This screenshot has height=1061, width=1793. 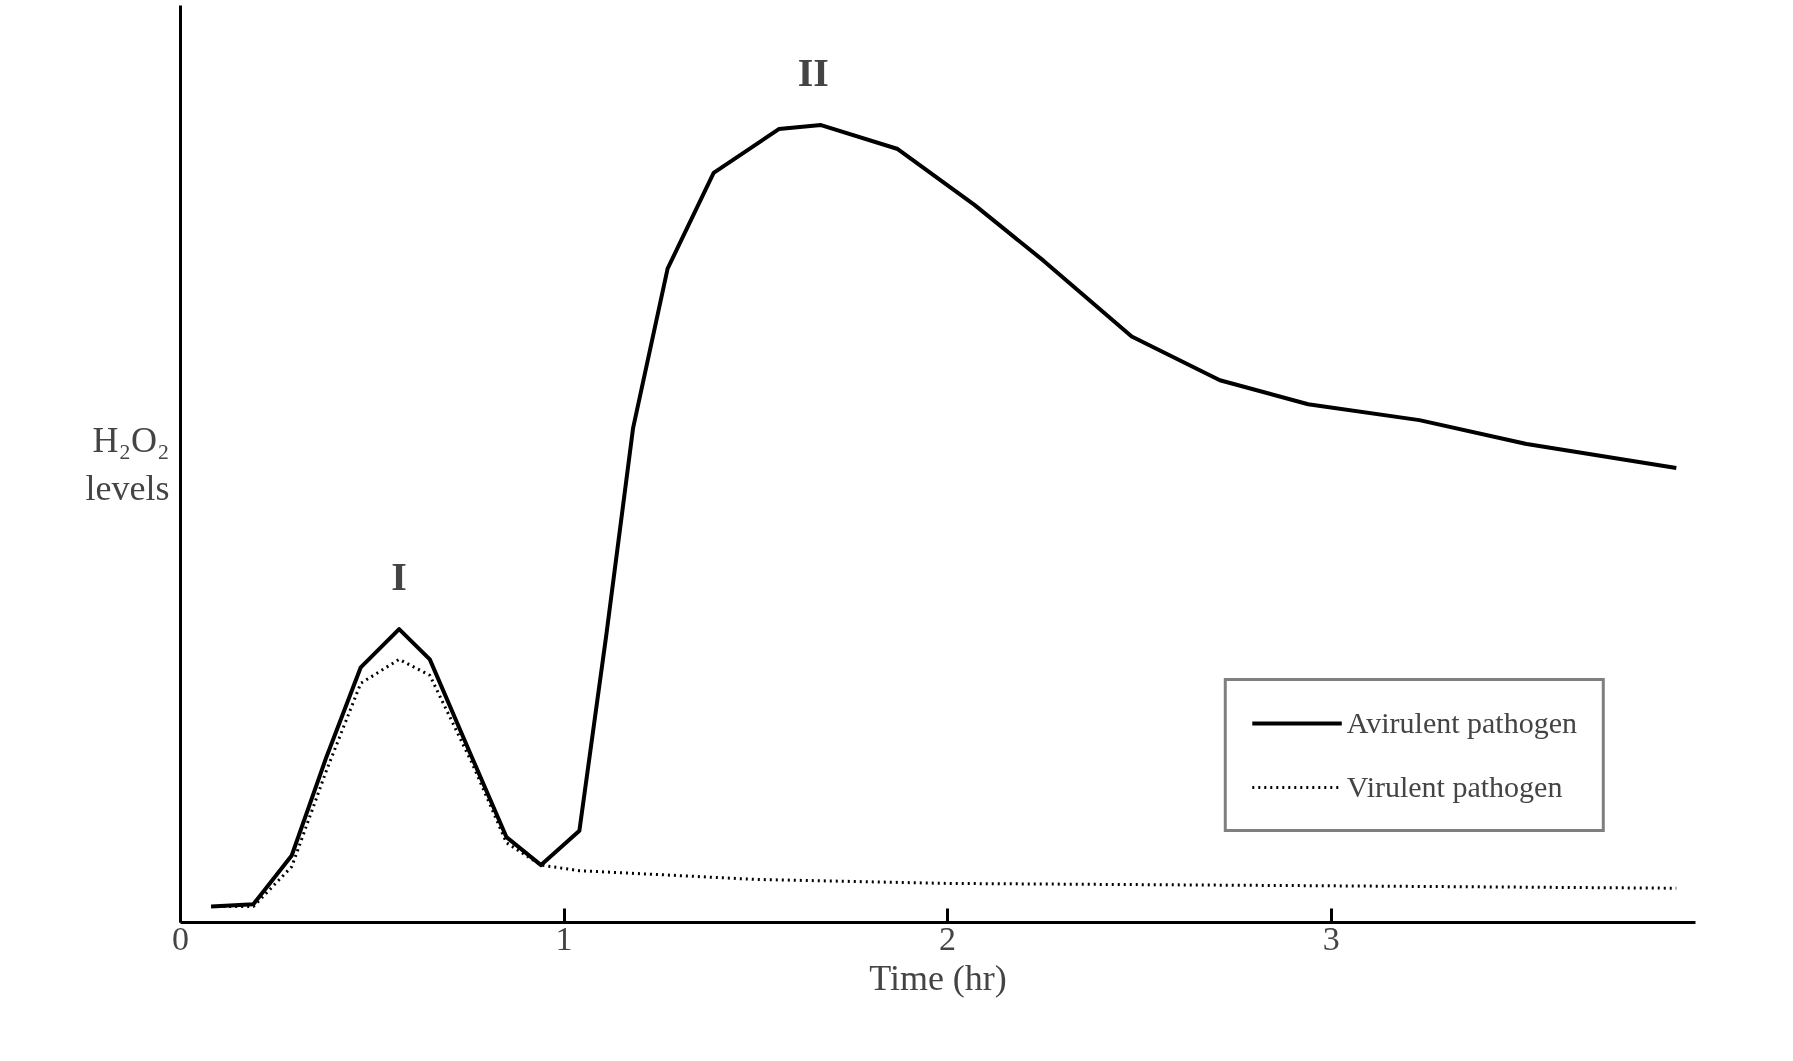 I want to click on y-axis-title: H₂O₂ levels, so click(x=127, y=464).